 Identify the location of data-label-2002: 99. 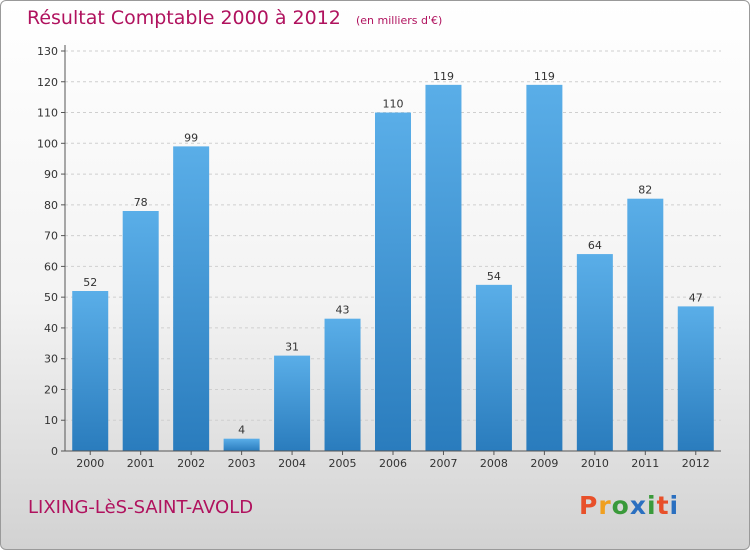
(191, 137).